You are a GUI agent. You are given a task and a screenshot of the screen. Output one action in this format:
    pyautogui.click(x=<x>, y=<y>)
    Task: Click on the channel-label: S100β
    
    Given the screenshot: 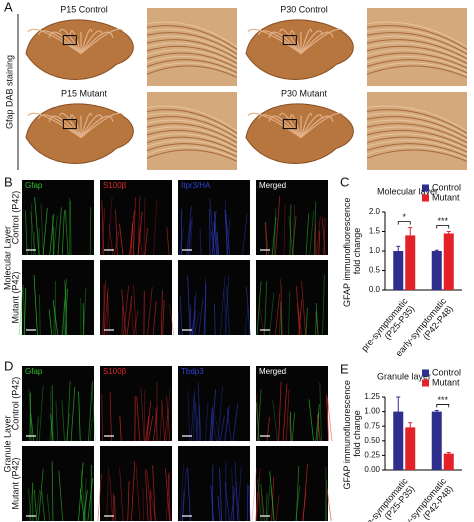 What is the action you would take?
    pyautogui.click(x=115, y=185)
    